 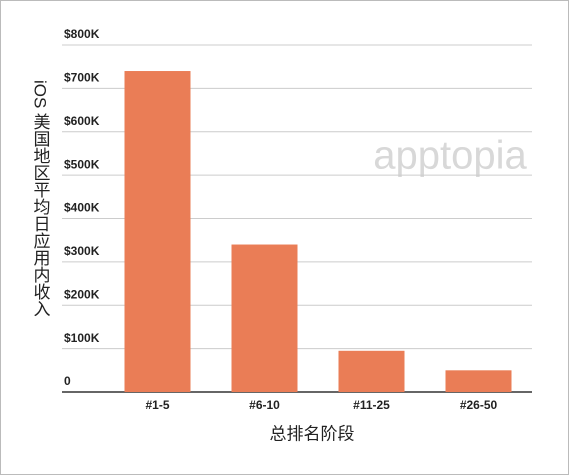 I want to click on x-tick-label: #1-5, so click(x=157, y=405).